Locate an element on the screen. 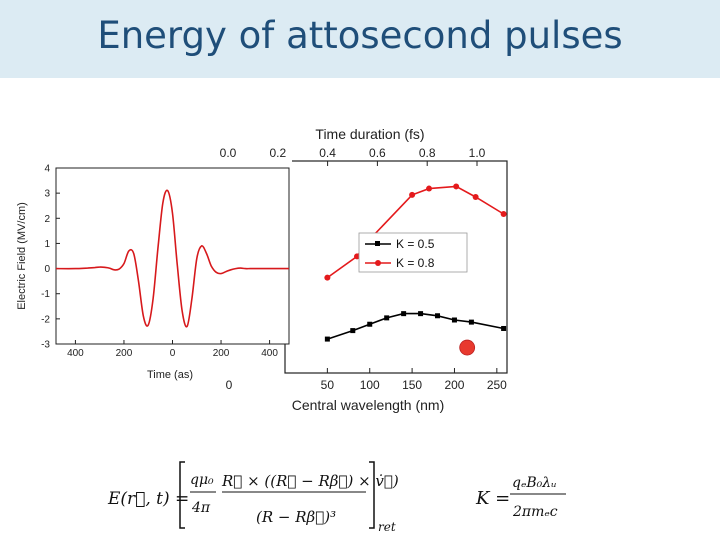 The width and height of the screenshot is (720, 540). title-bar is located at coordinates (360, 39).